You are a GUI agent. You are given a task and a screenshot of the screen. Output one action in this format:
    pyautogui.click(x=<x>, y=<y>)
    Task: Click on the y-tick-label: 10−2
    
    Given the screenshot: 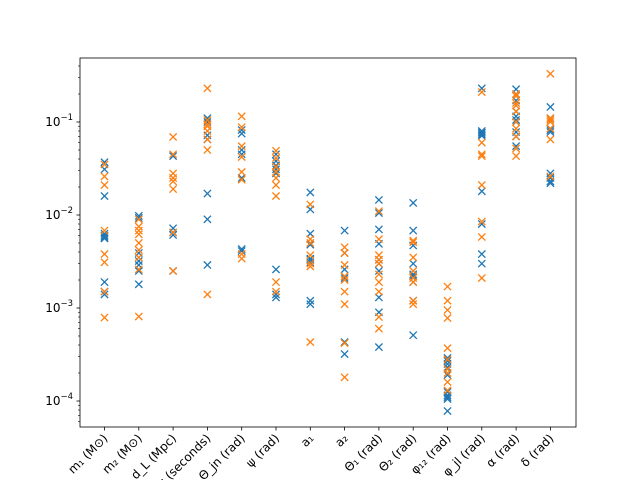 What is the action you would take?
    pyautogui.click(x=59, y=214)
    